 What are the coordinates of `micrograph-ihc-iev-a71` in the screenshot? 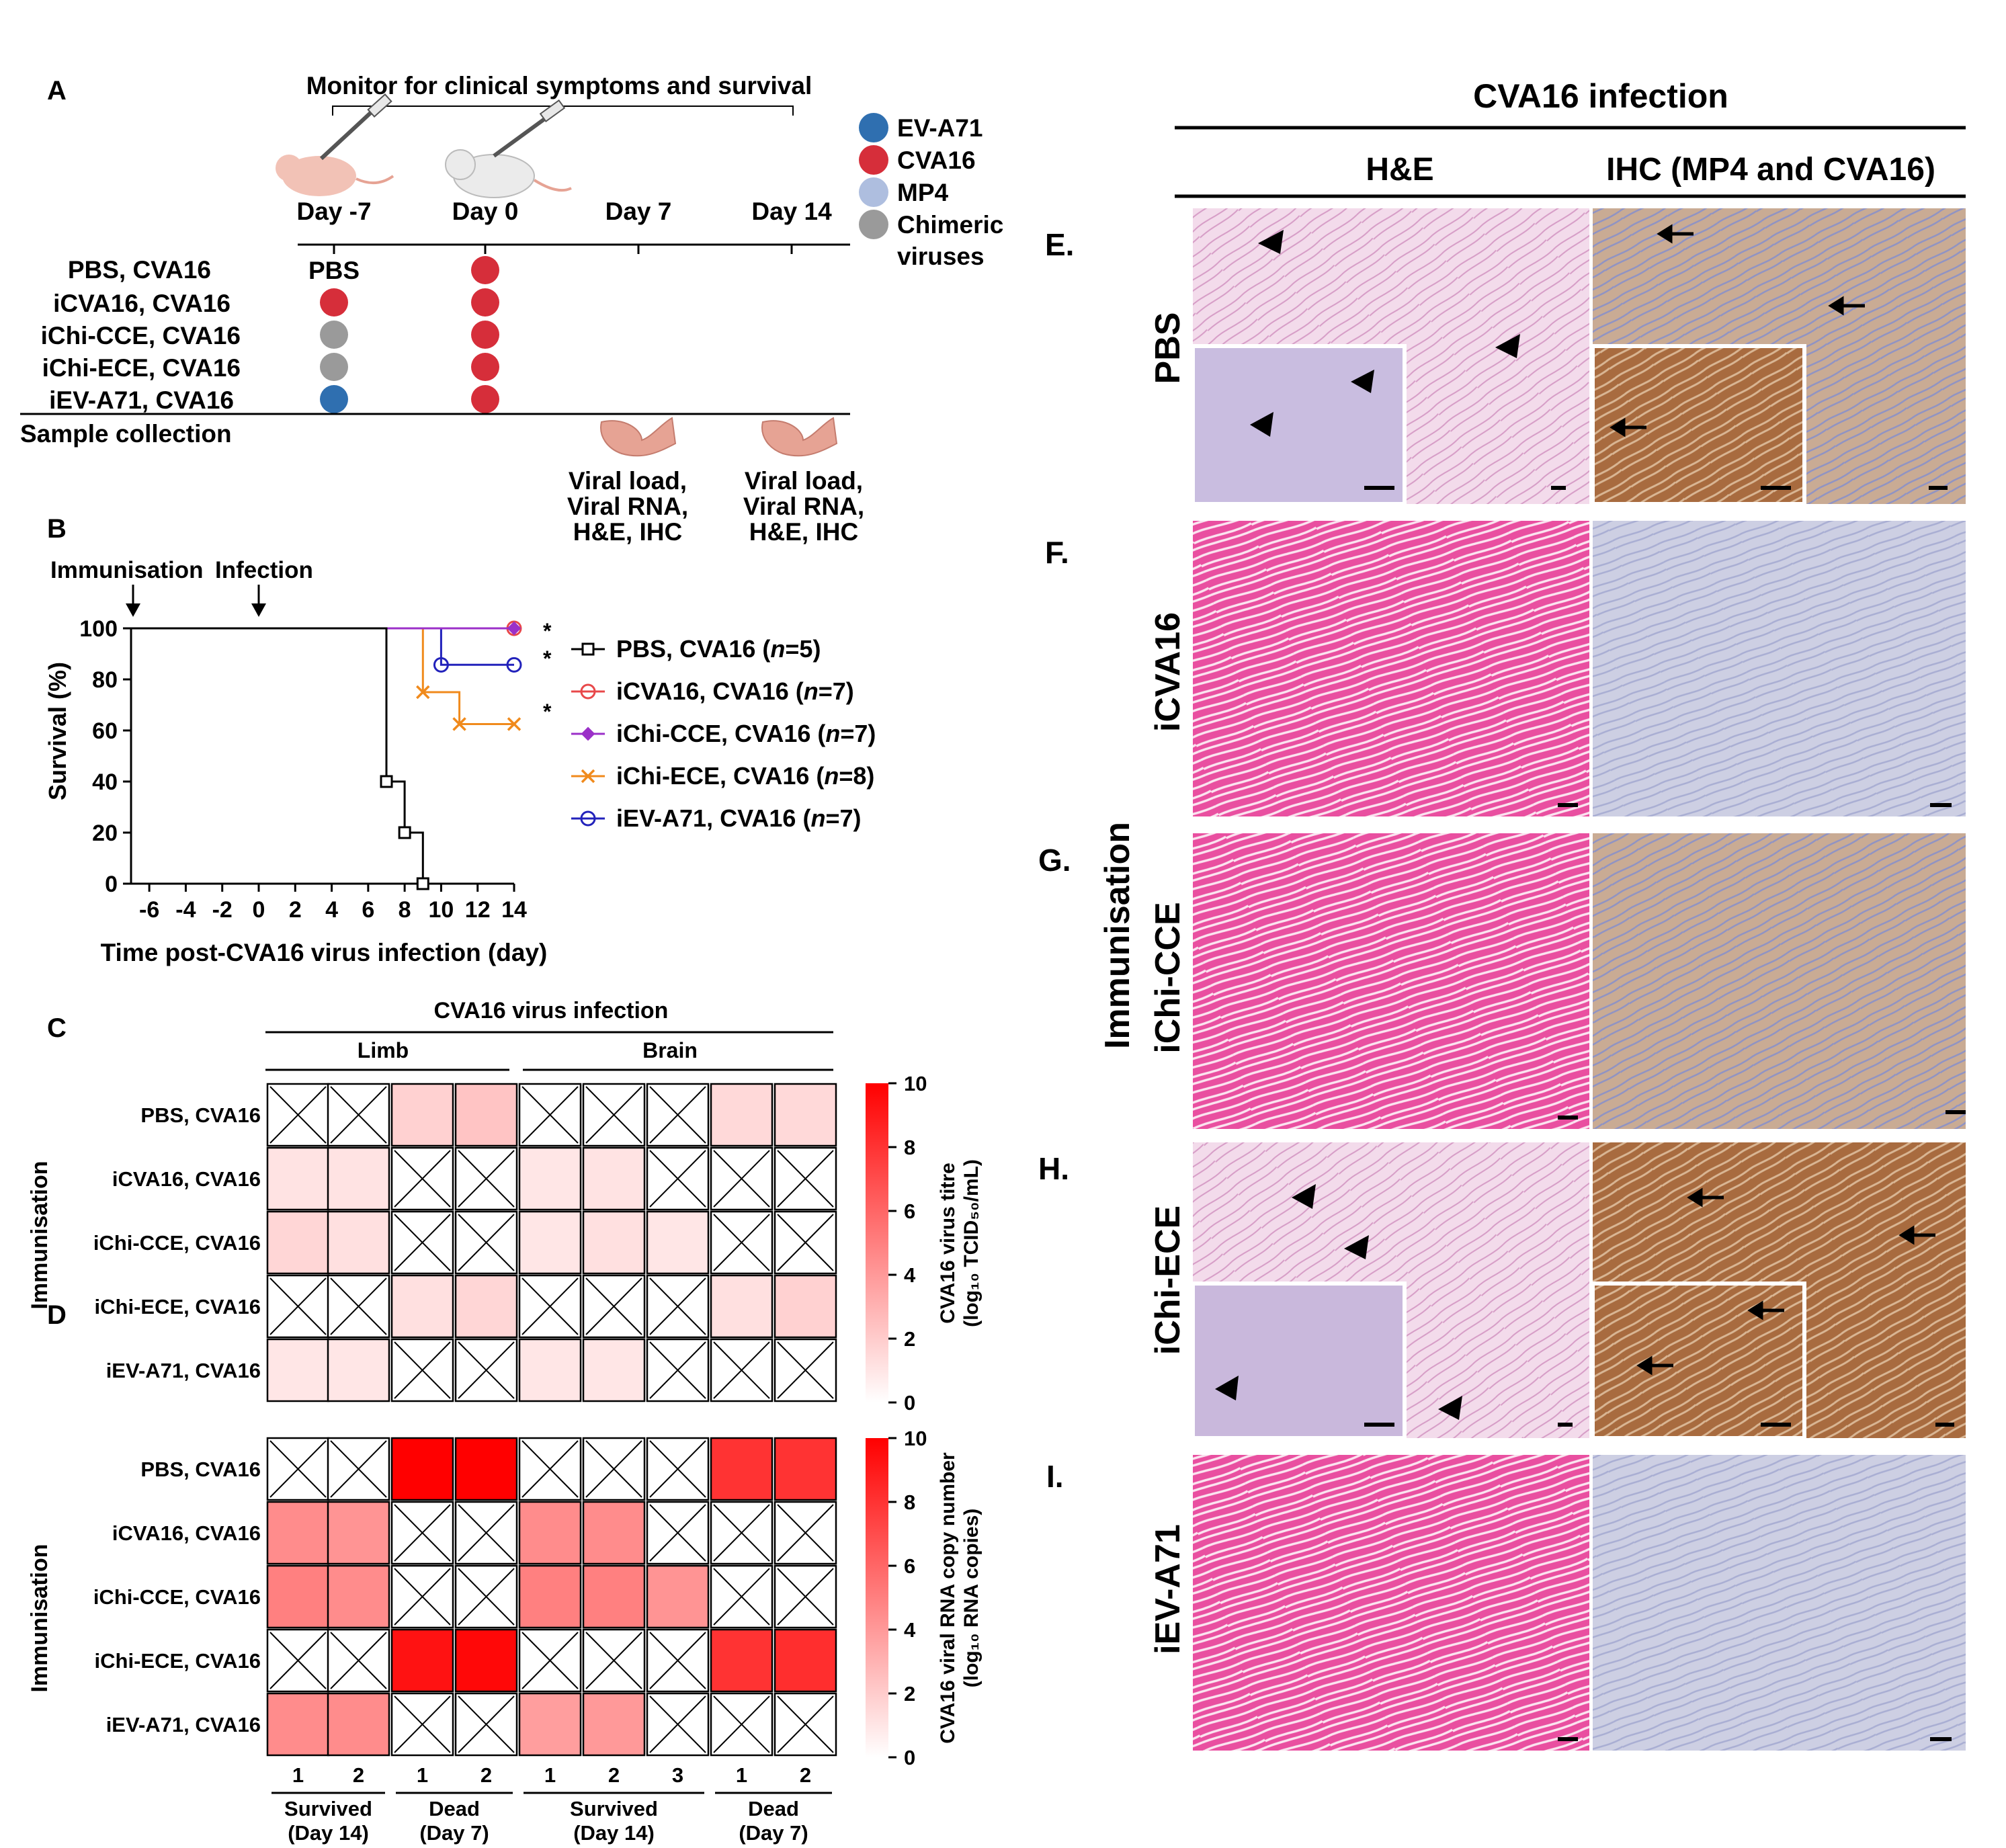 It's located at (1779, 1603).